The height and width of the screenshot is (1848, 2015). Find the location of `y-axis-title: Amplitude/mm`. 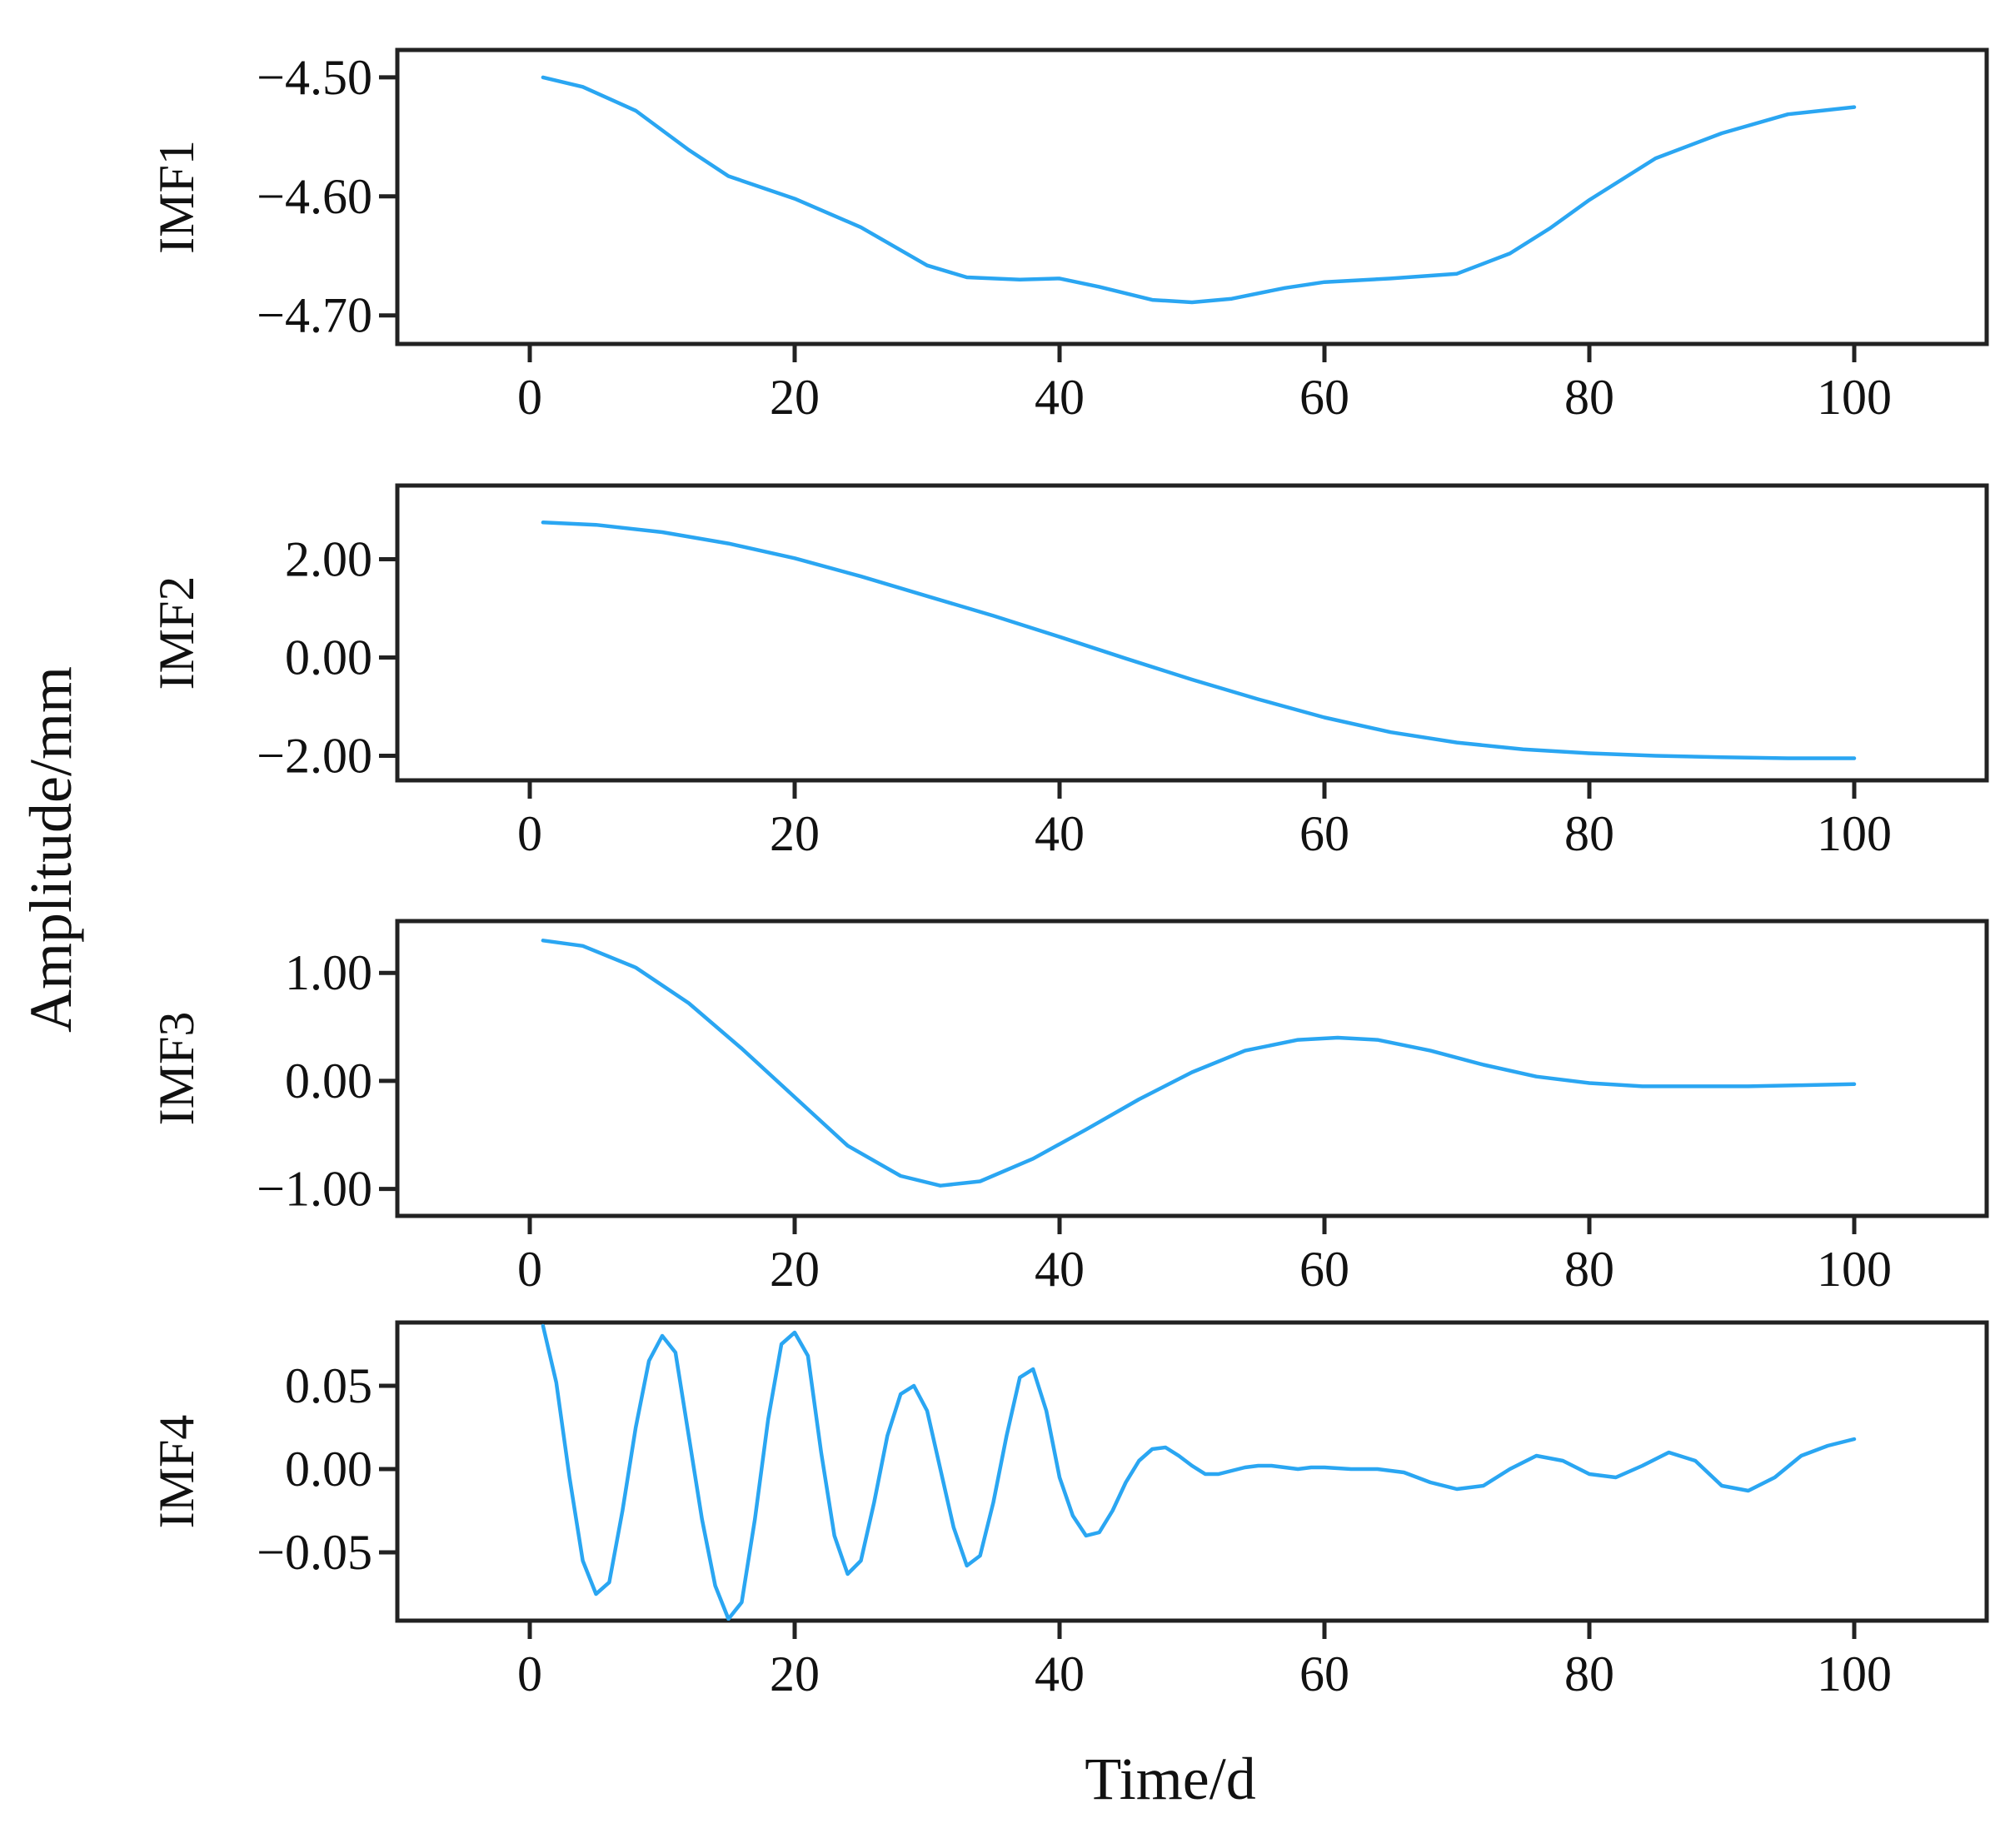

y-axis-title: Amplitude/mm is located at coordinates (50, 849).